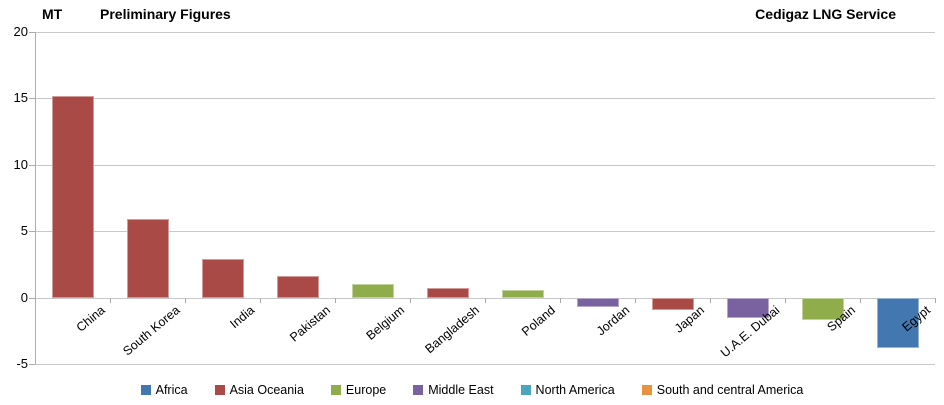  Describe the element at coordinates (24, 231) in the screenshot. I see `y-axis-tick-label: 5` at that location.